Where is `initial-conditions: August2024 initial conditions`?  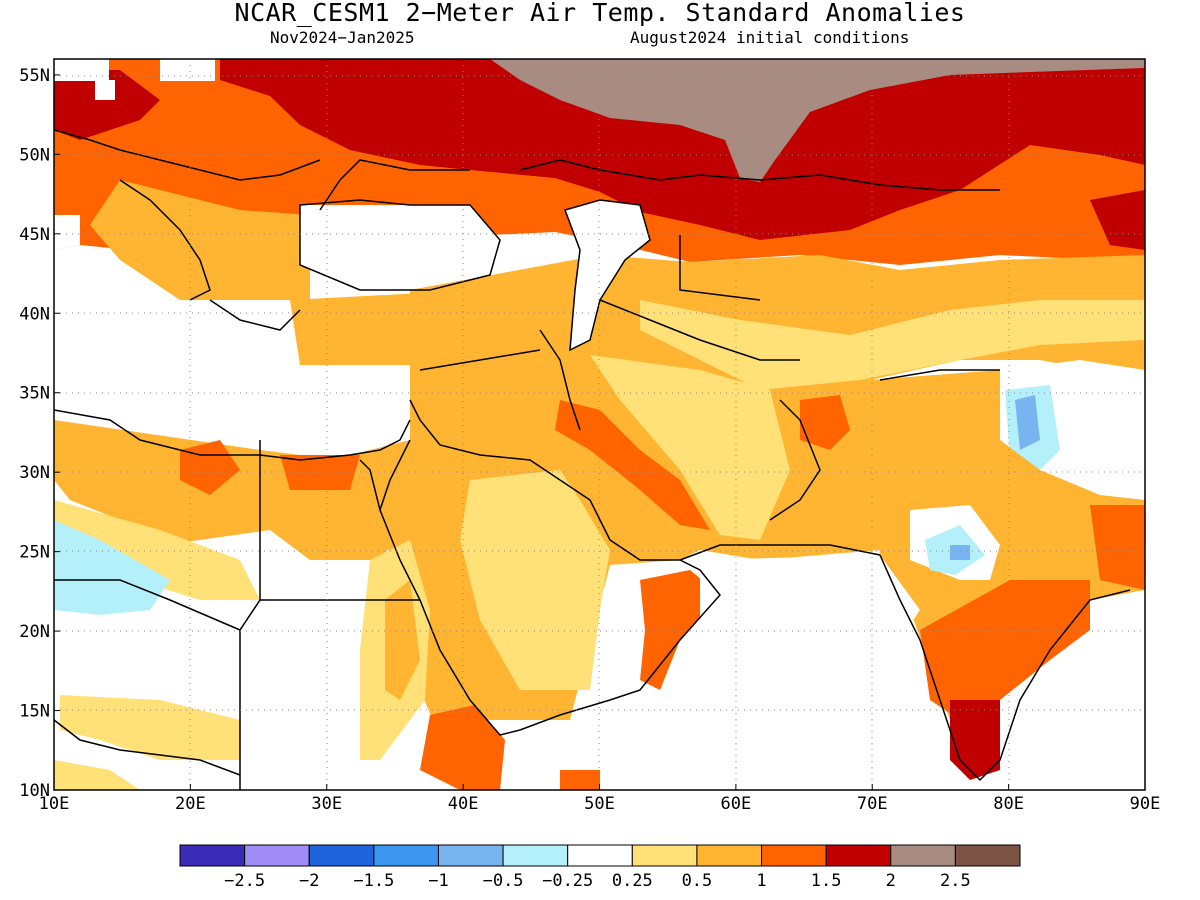
initial-conditions: August2024 initial conditions is located at coordinates (770, 37).